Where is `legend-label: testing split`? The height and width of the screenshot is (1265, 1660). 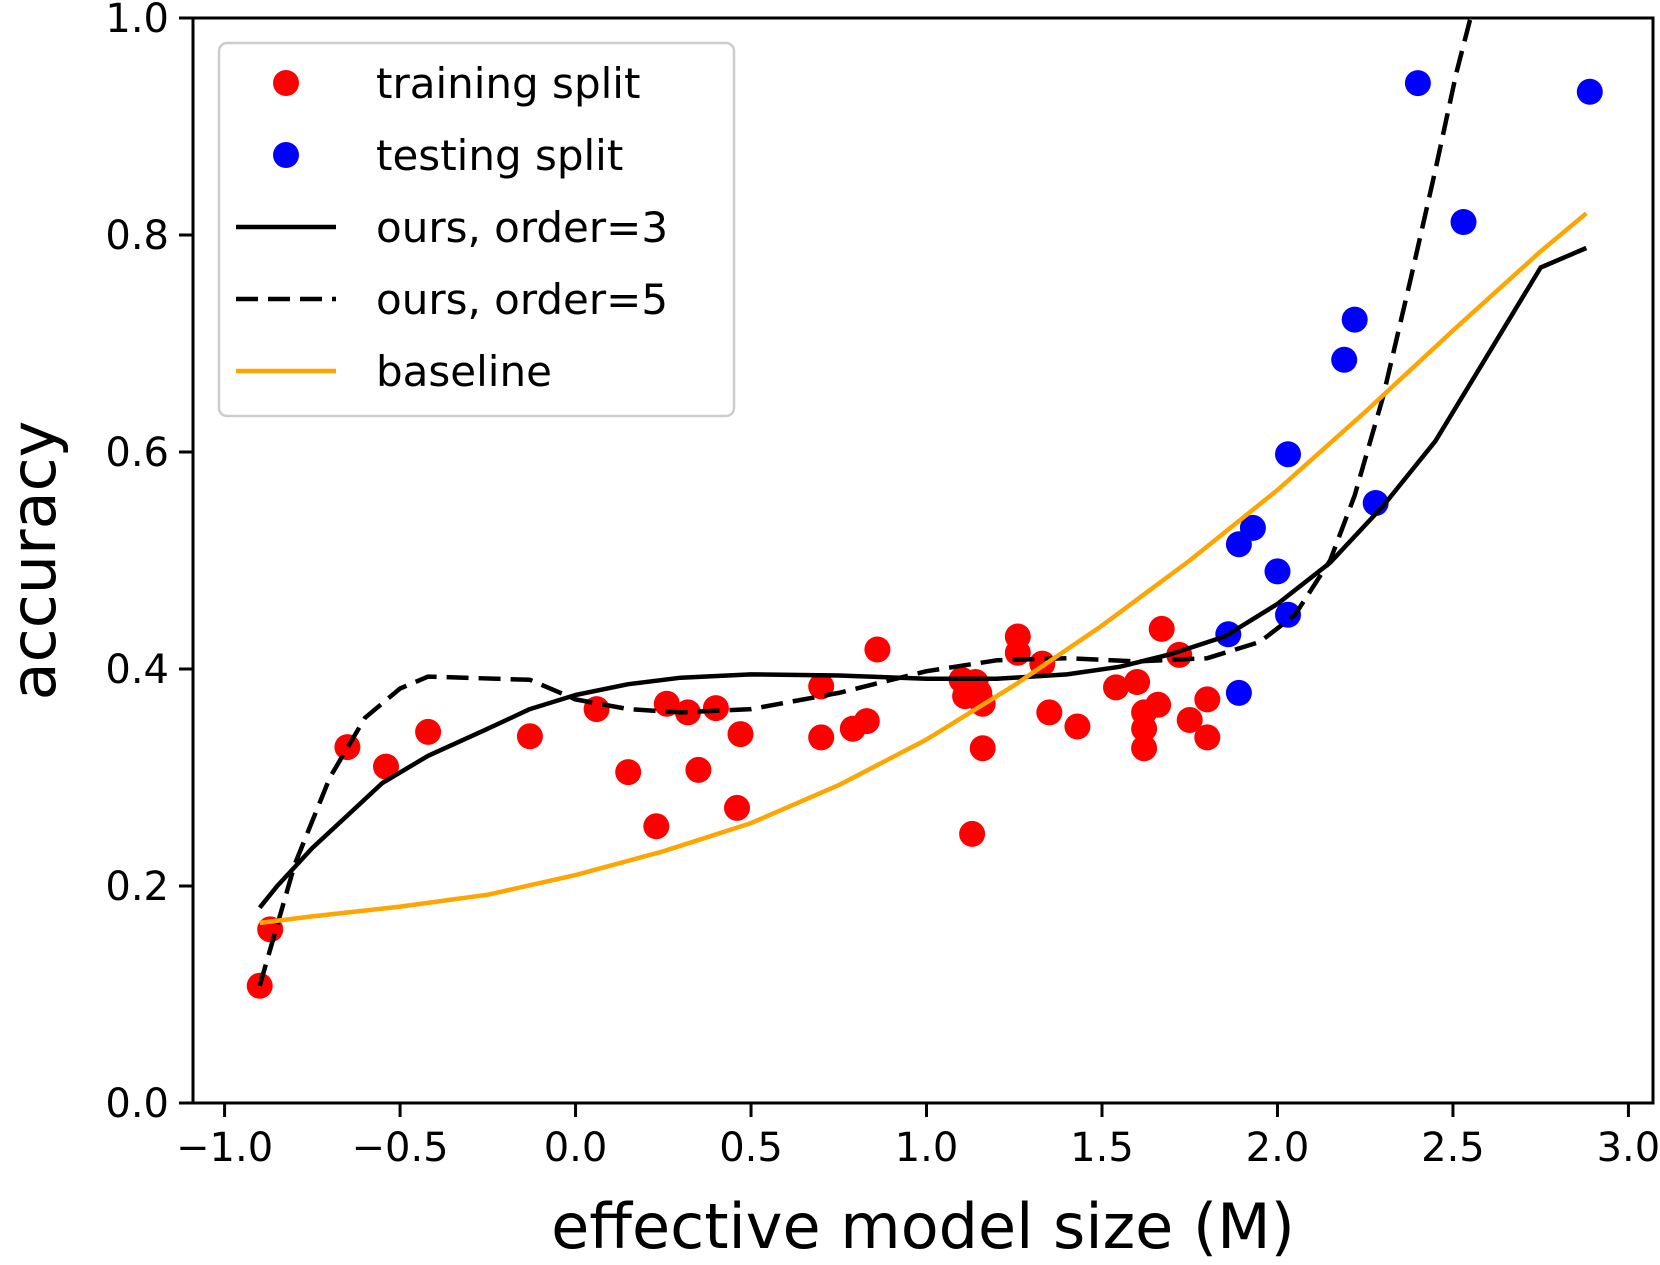 legend-label: testing split is located at coordinates (499, 155).